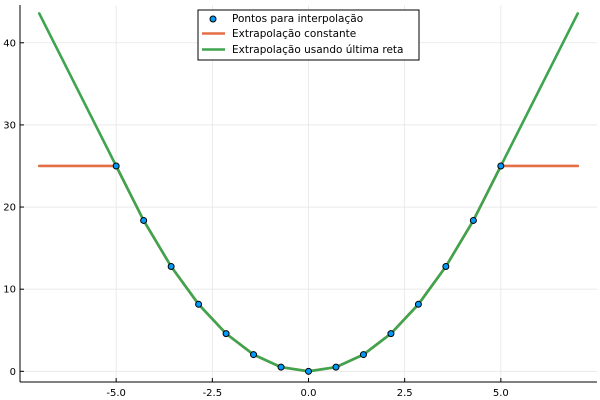  I want to click on y-tick-label-2: 20, so click(9, 208).